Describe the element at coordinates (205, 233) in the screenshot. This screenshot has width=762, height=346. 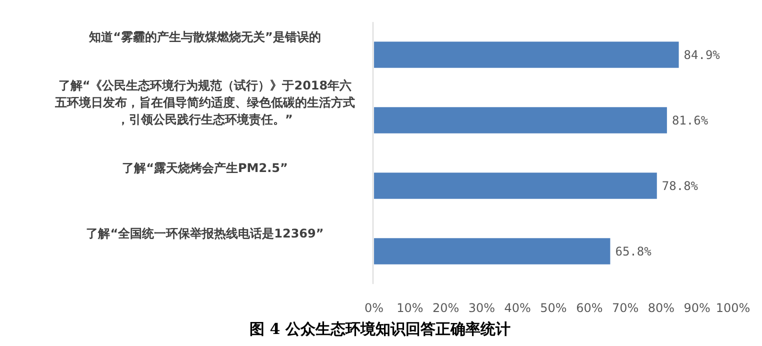
I see `y-tick-label: 了解“全国统一环保举报热线电话是12369”` at that location.